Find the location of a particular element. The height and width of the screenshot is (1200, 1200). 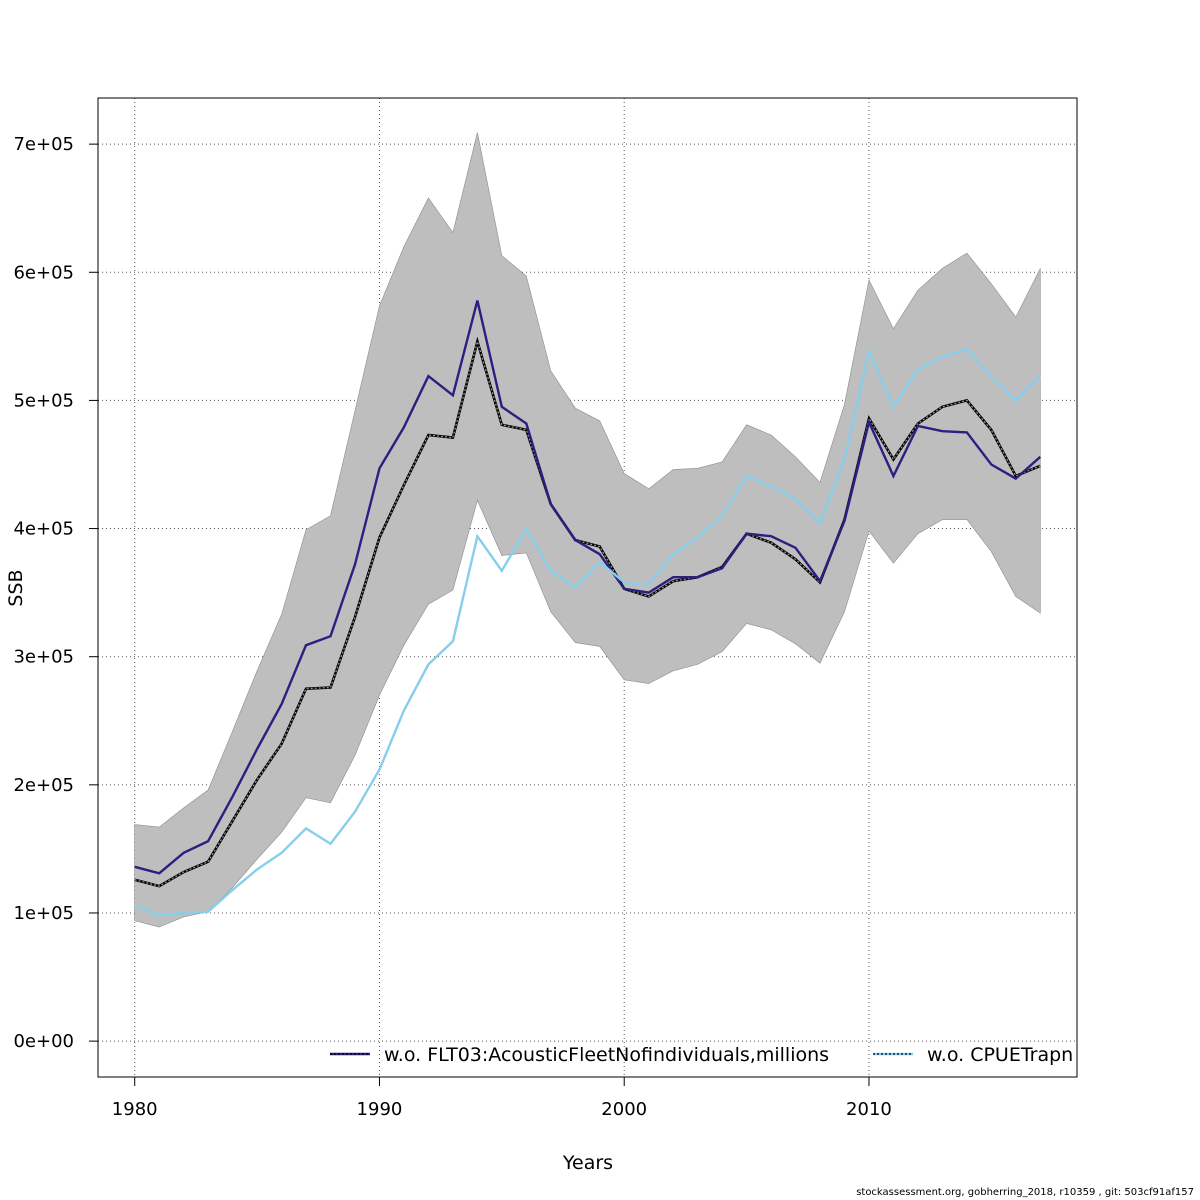

x-axis-title: Years is located at coordinates (587, 1163).